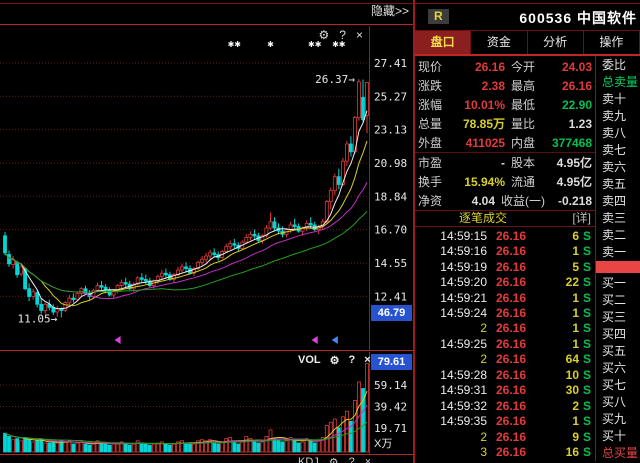 The width and height of the screenshot is (640, 463). Describe the element at coordinates (614, 150) in the screenshot. I see `level-ask-7: 卖七` at that location.